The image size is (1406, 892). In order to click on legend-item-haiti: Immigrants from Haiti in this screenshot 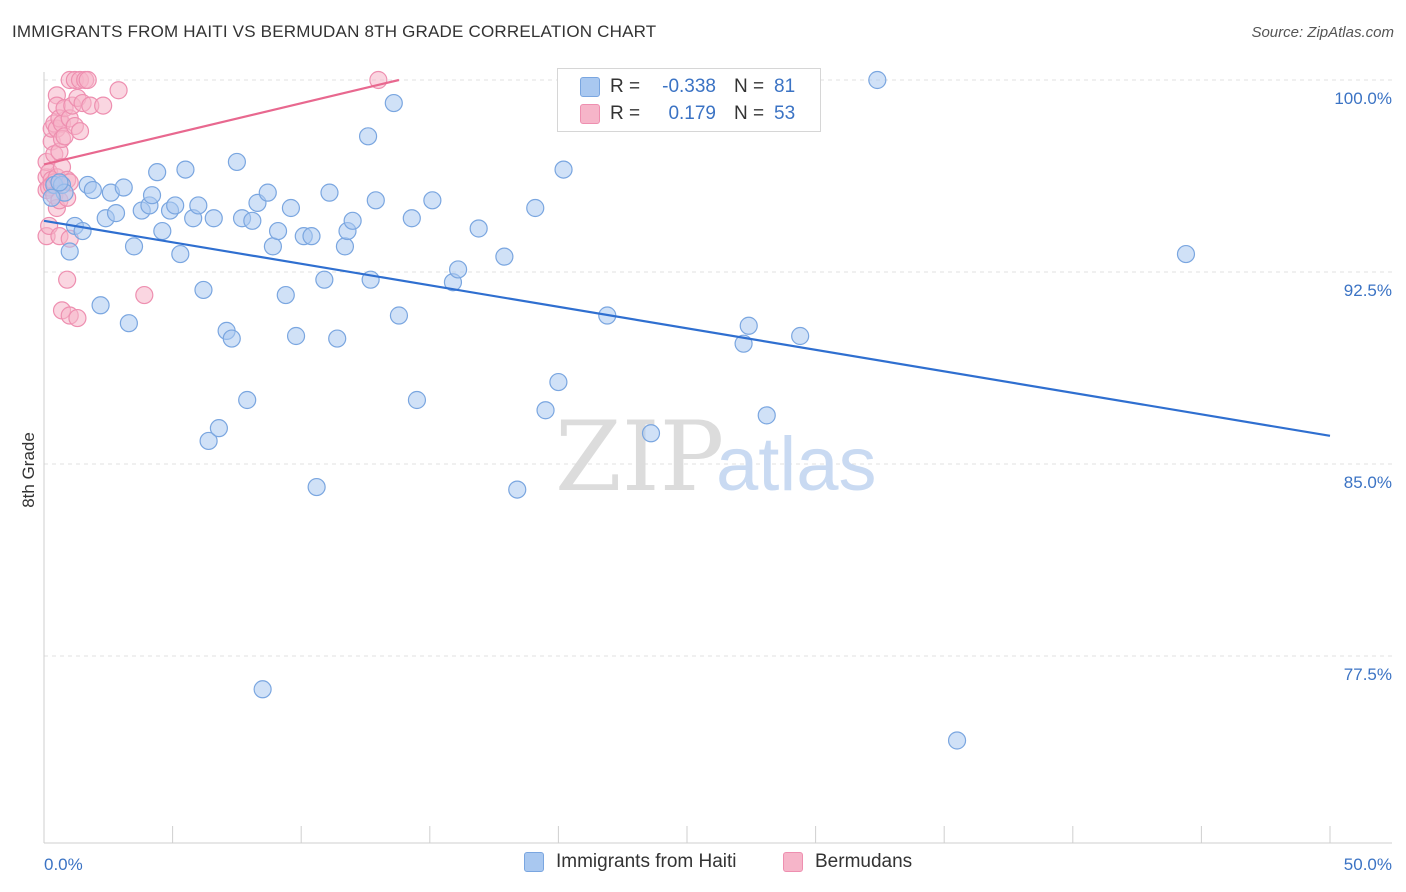, I will do `click(630, 862)`.